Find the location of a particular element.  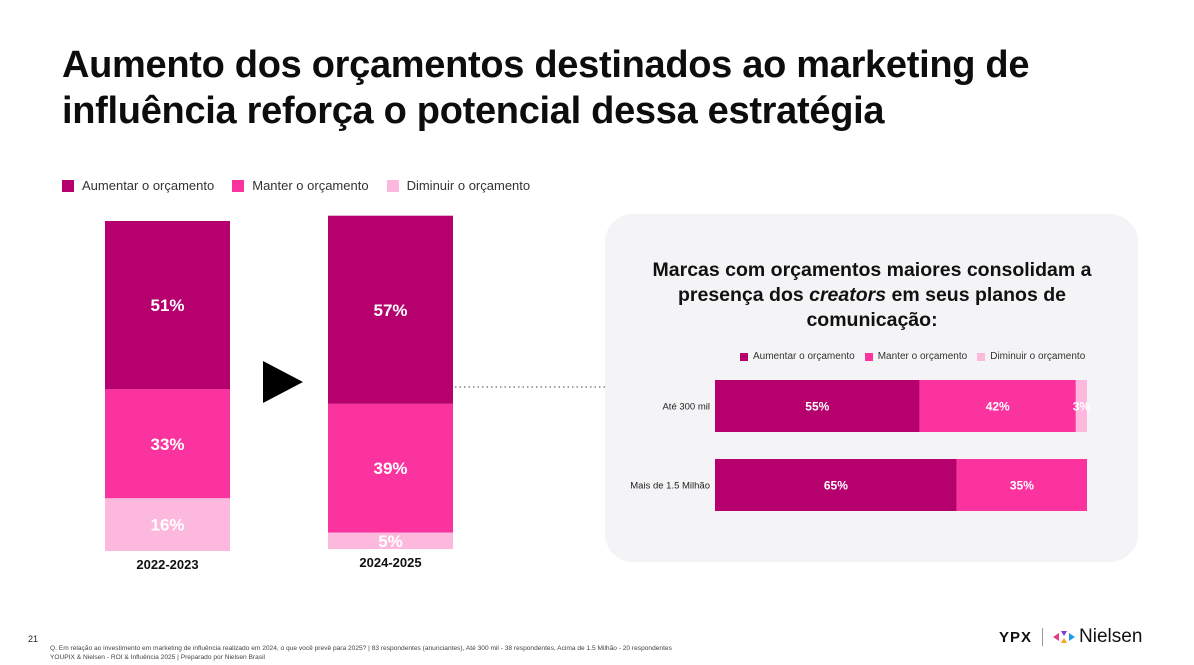

nielsen-logo: Nielsen is located at coordinates (1097, 637).